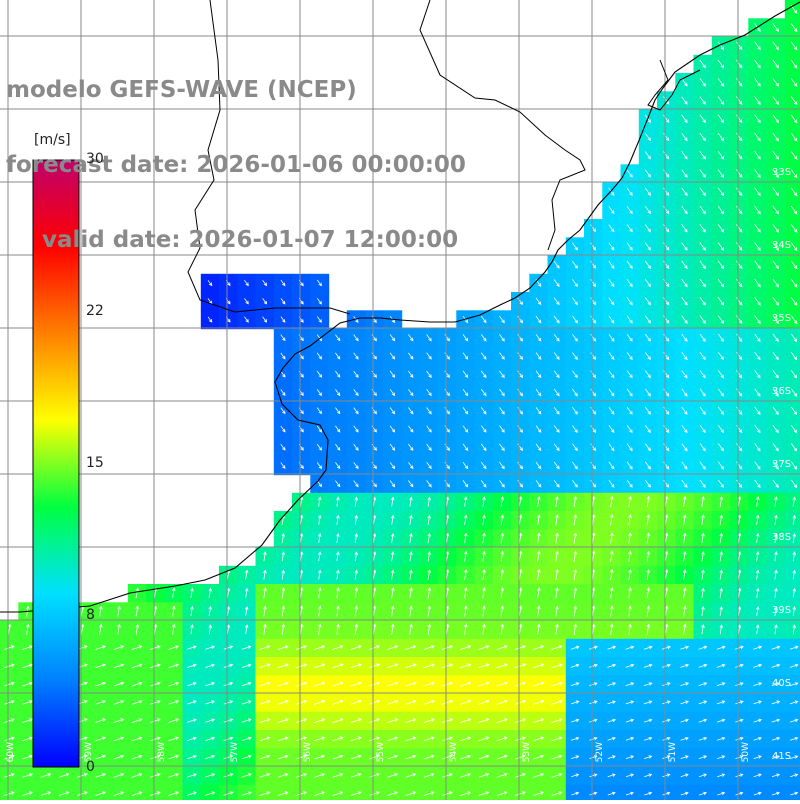  Describe the element at coordinates (56, 463) in the screenshot. I see `colorbar` at that location.